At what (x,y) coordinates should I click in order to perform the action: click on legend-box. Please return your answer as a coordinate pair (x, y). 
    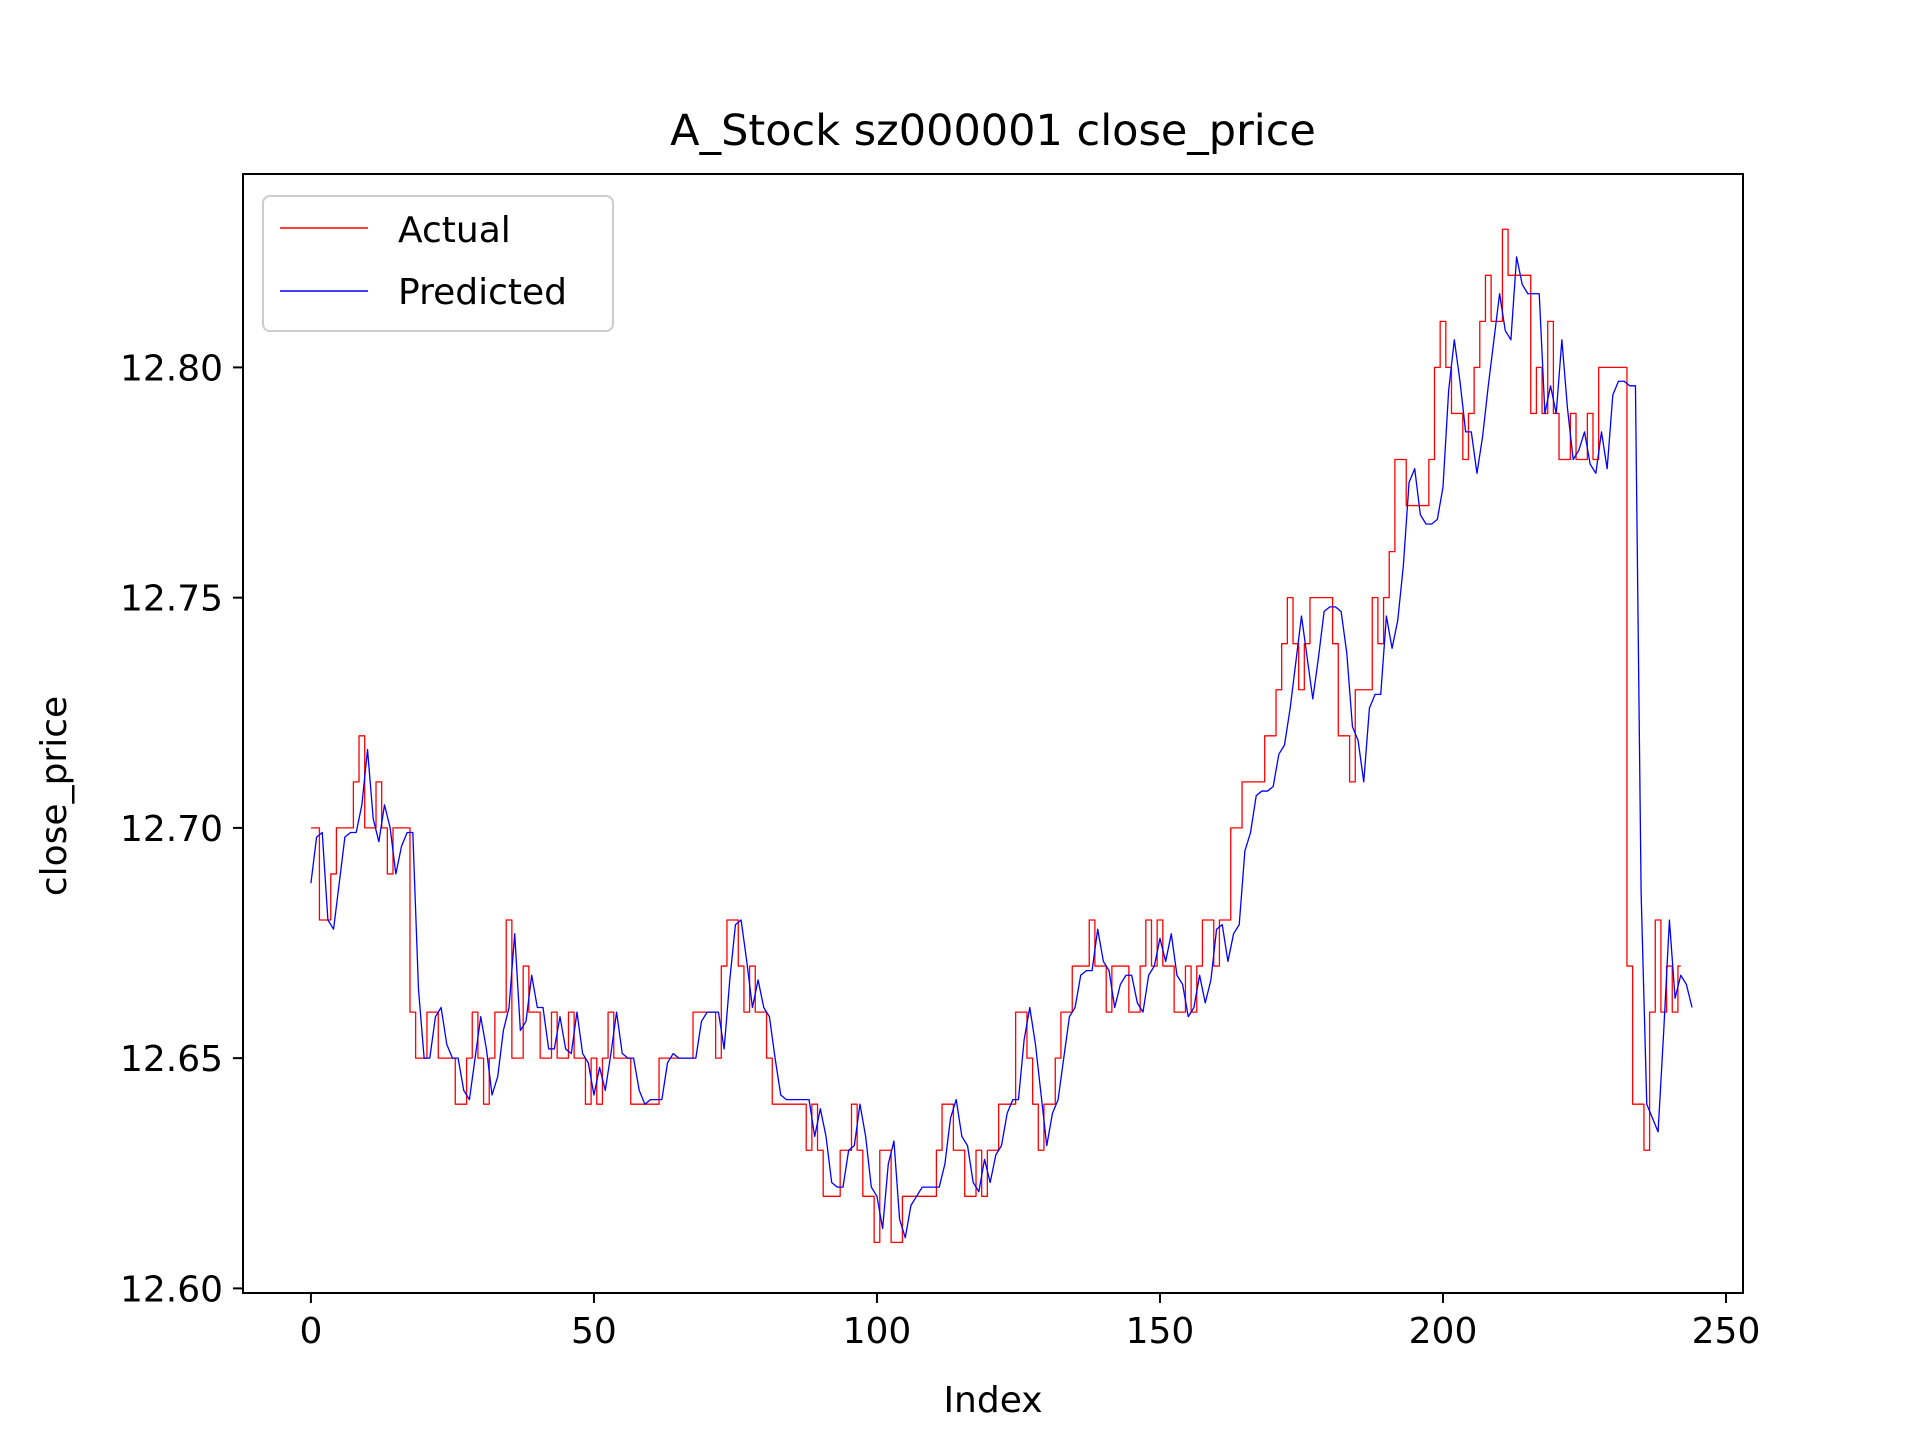
    Looking at the image, I should click on (438, 263).